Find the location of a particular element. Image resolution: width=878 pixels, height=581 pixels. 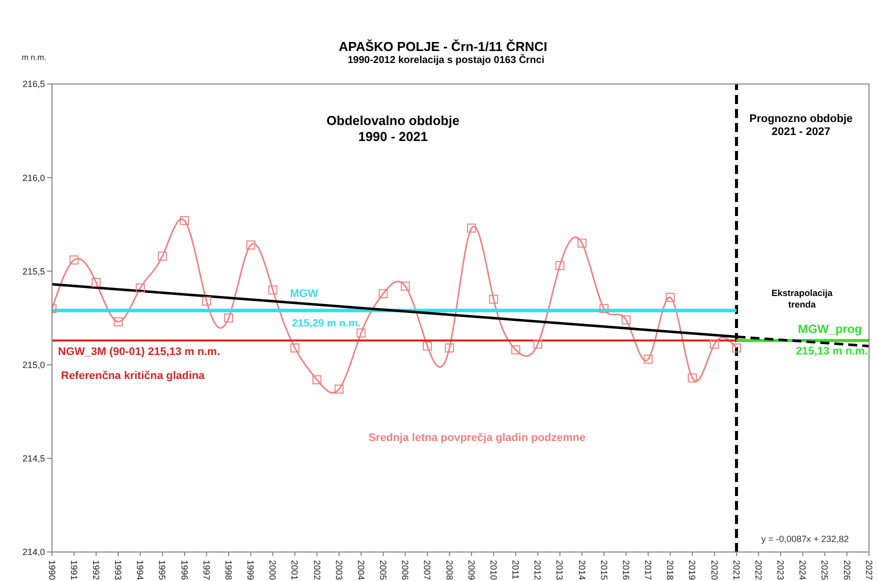

x-tick-label: 2011 is located at coordinates (515, 570).